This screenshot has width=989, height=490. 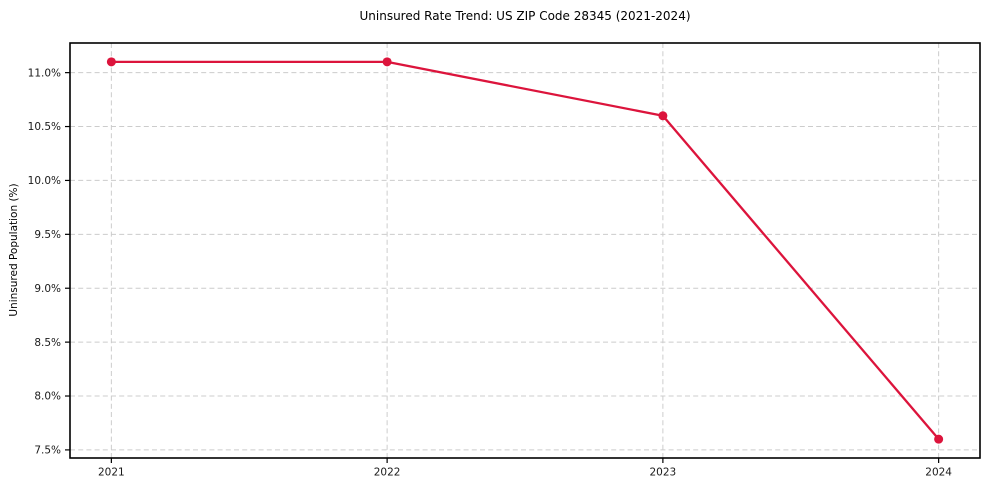 What do you see at coordinates (387, 473) in the screenshot?
I see `x-tick-label: 2022` at bounding box center [387, 473].